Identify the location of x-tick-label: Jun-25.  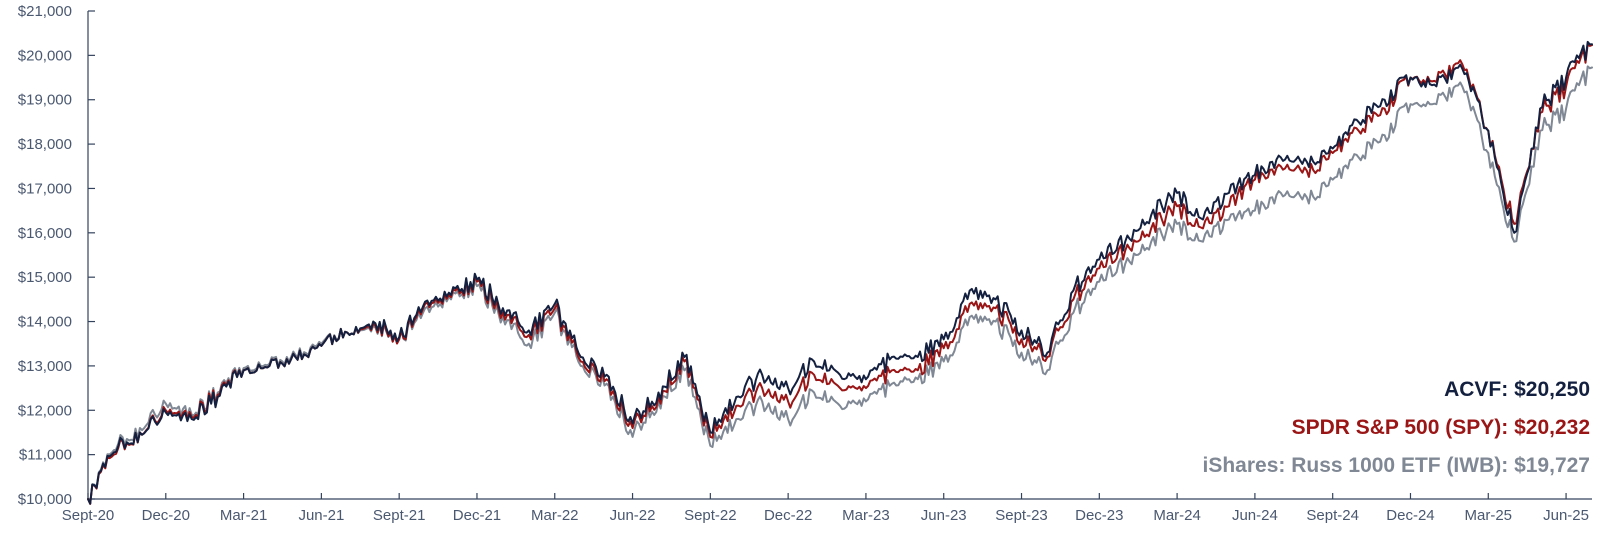
(1566, 515).